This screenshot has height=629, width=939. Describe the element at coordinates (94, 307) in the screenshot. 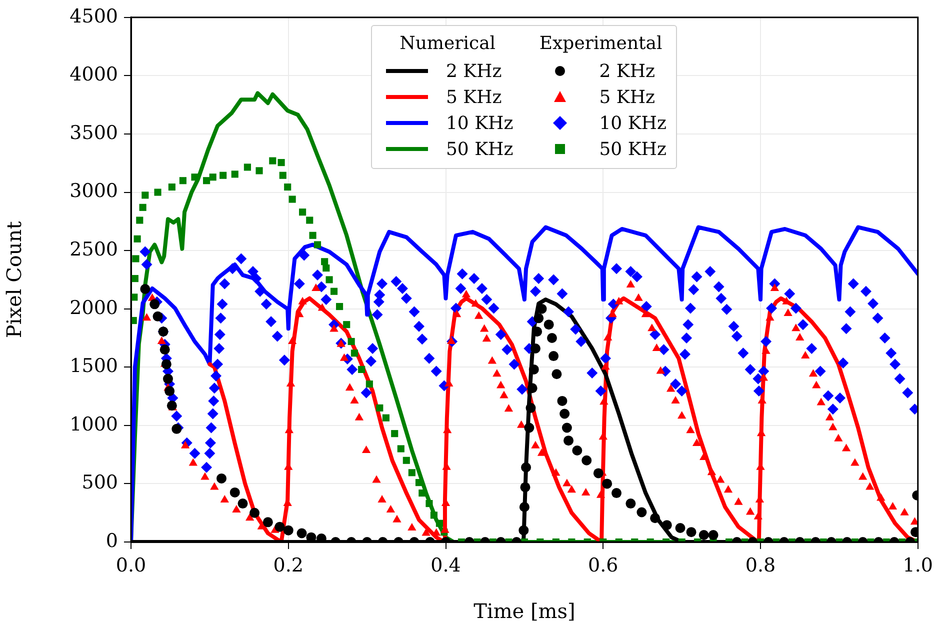

I see `y-tick-label: 2000` at that location.